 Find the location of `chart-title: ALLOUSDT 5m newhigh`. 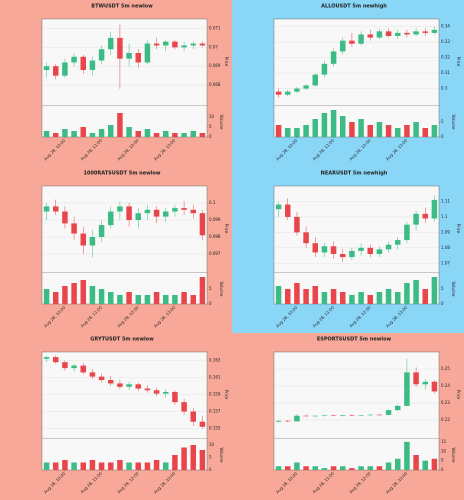

chart-title: ALLOUSDT 5m newhigh is located at coordinates (354, 7).